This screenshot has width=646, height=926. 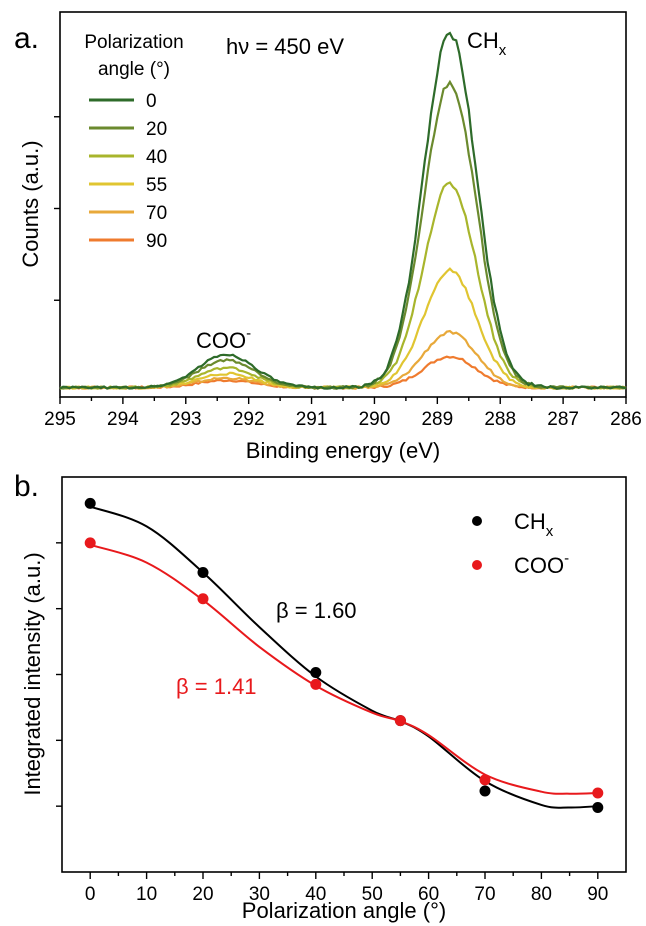 What do you see at coordinates (484, 894) in the screenshot?
I see `panel-b-x-tick-label: 70` at bounding box center [484, 894].